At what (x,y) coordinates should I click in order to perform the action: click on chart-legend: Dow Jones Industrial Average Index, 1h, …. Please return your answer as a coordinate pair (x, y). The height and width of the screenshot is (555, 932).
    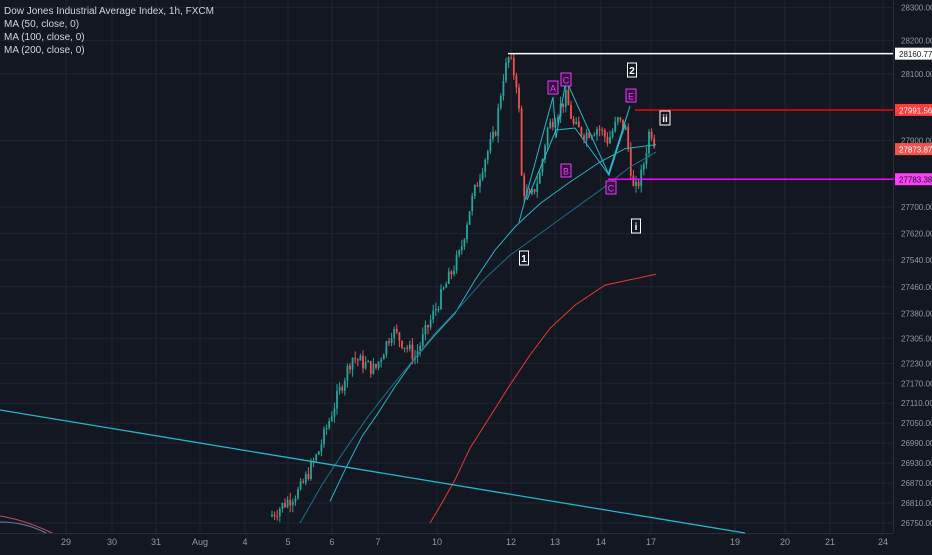
    Looking at the image, I should click on (109, 31).